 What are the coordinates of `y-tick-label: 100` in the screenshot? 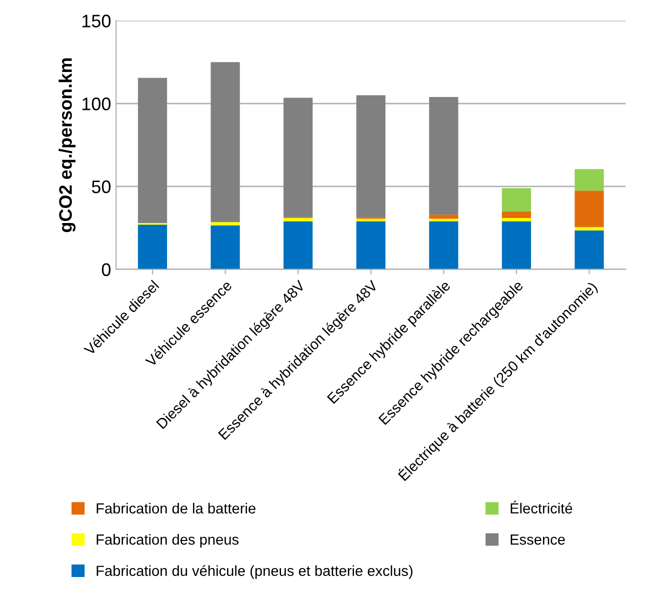 It's located at (96, 104).